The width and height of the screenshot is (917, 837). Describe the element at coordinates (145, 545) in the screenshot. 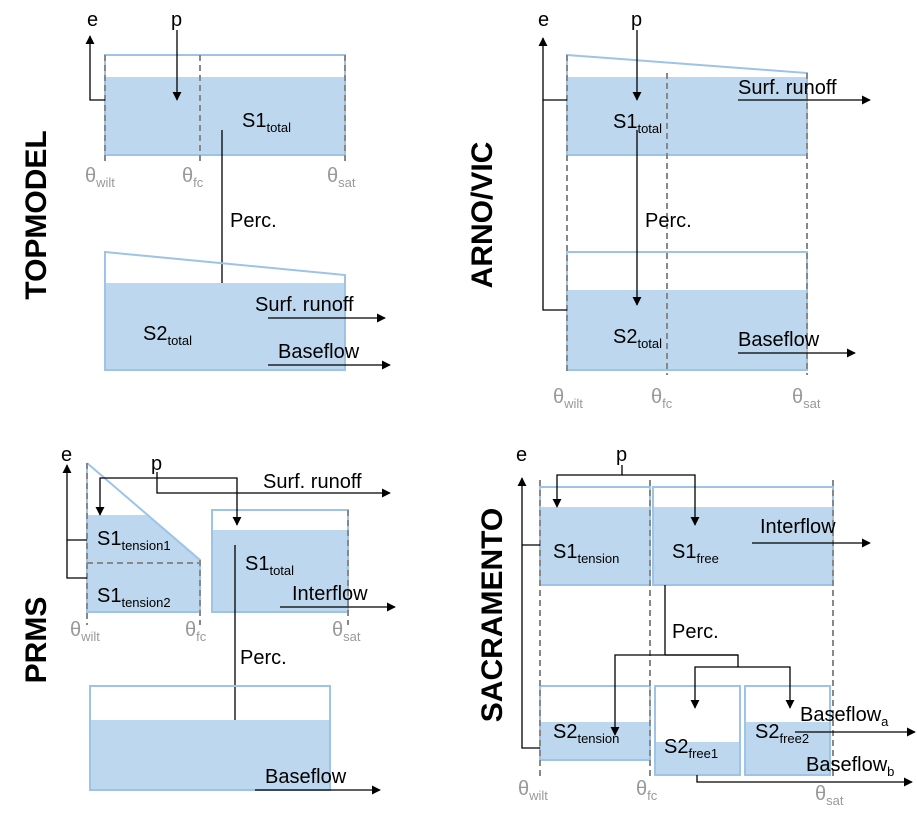

I see `label-part: tension1` at that location.